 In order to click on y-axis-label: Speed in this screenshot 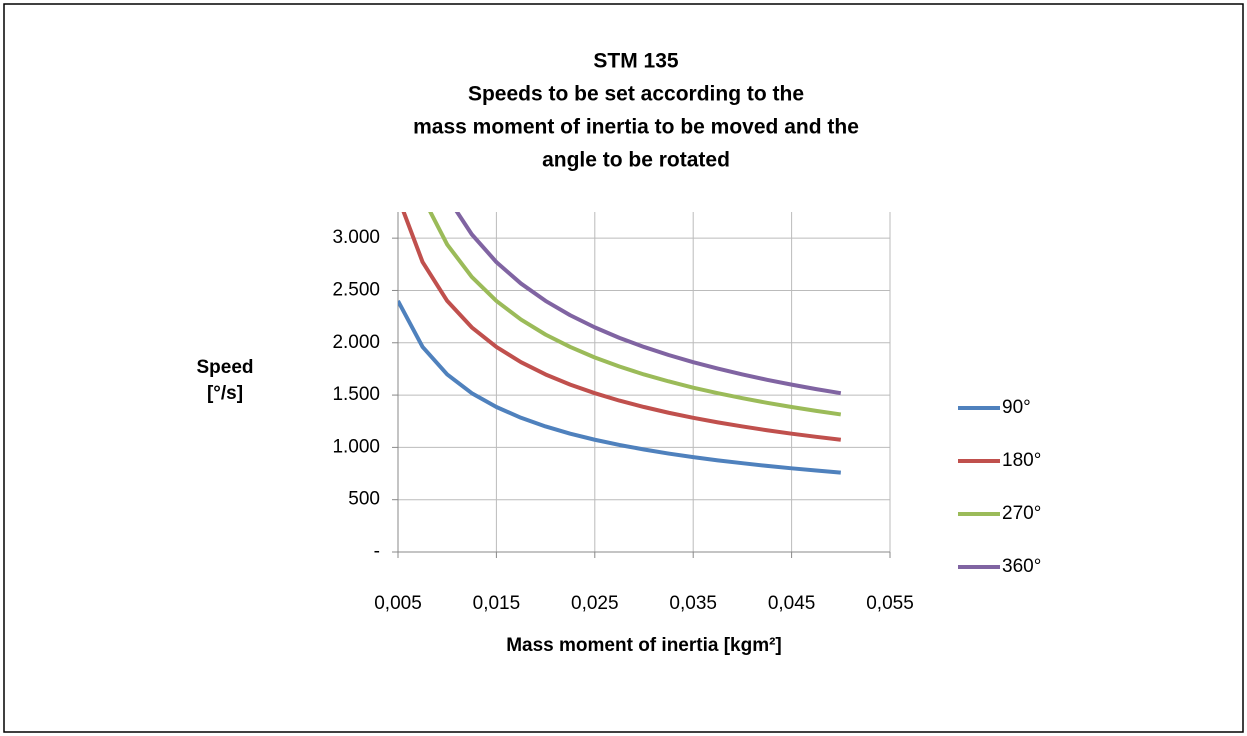, I will do `click(224, 367)`.